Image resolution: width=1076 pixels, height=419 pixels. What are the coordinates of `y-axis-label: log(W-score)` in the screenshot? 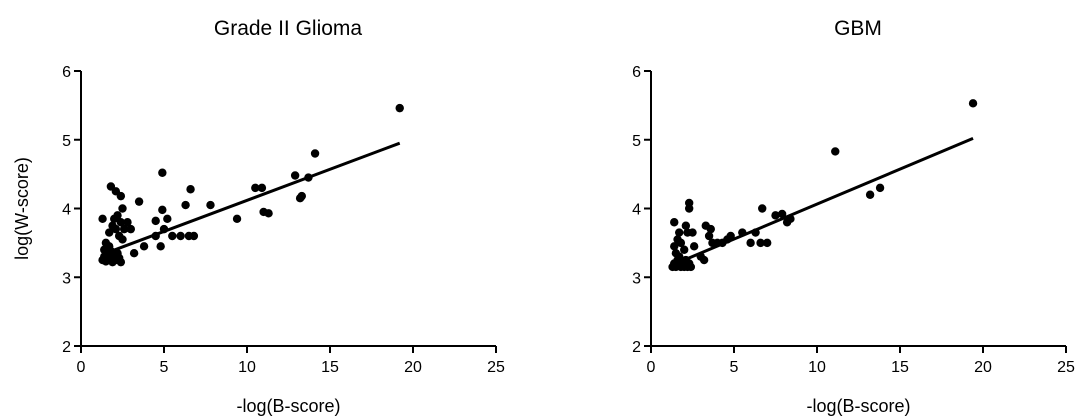 It's located at (22, 208).